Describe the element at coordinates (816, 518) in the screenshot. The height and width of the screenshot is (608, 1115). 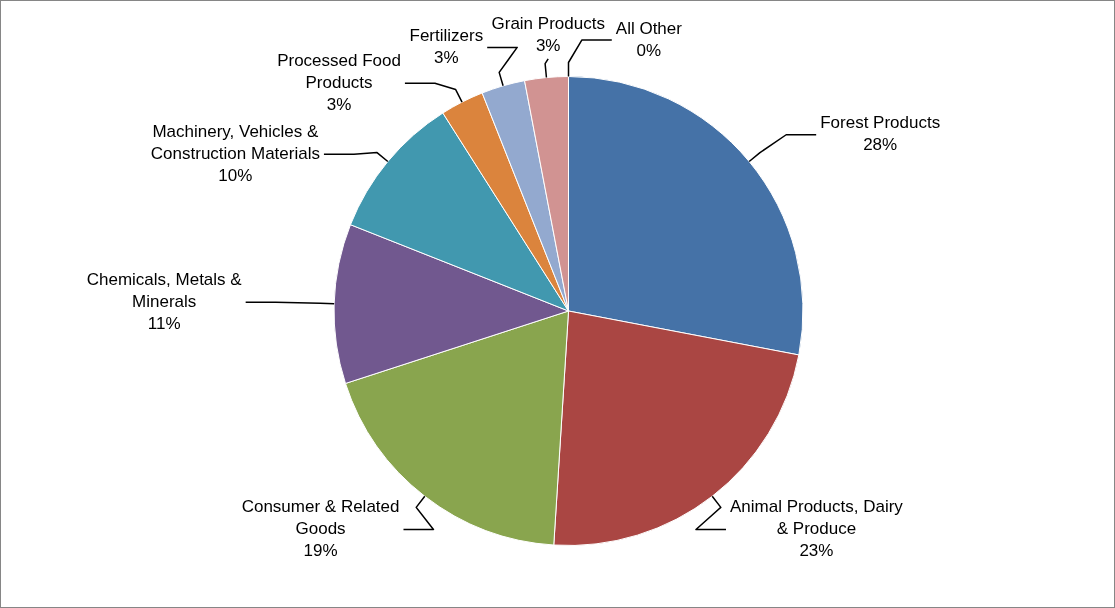
I see `slice-label: Animal Products, Dairy & Produce` at that location.